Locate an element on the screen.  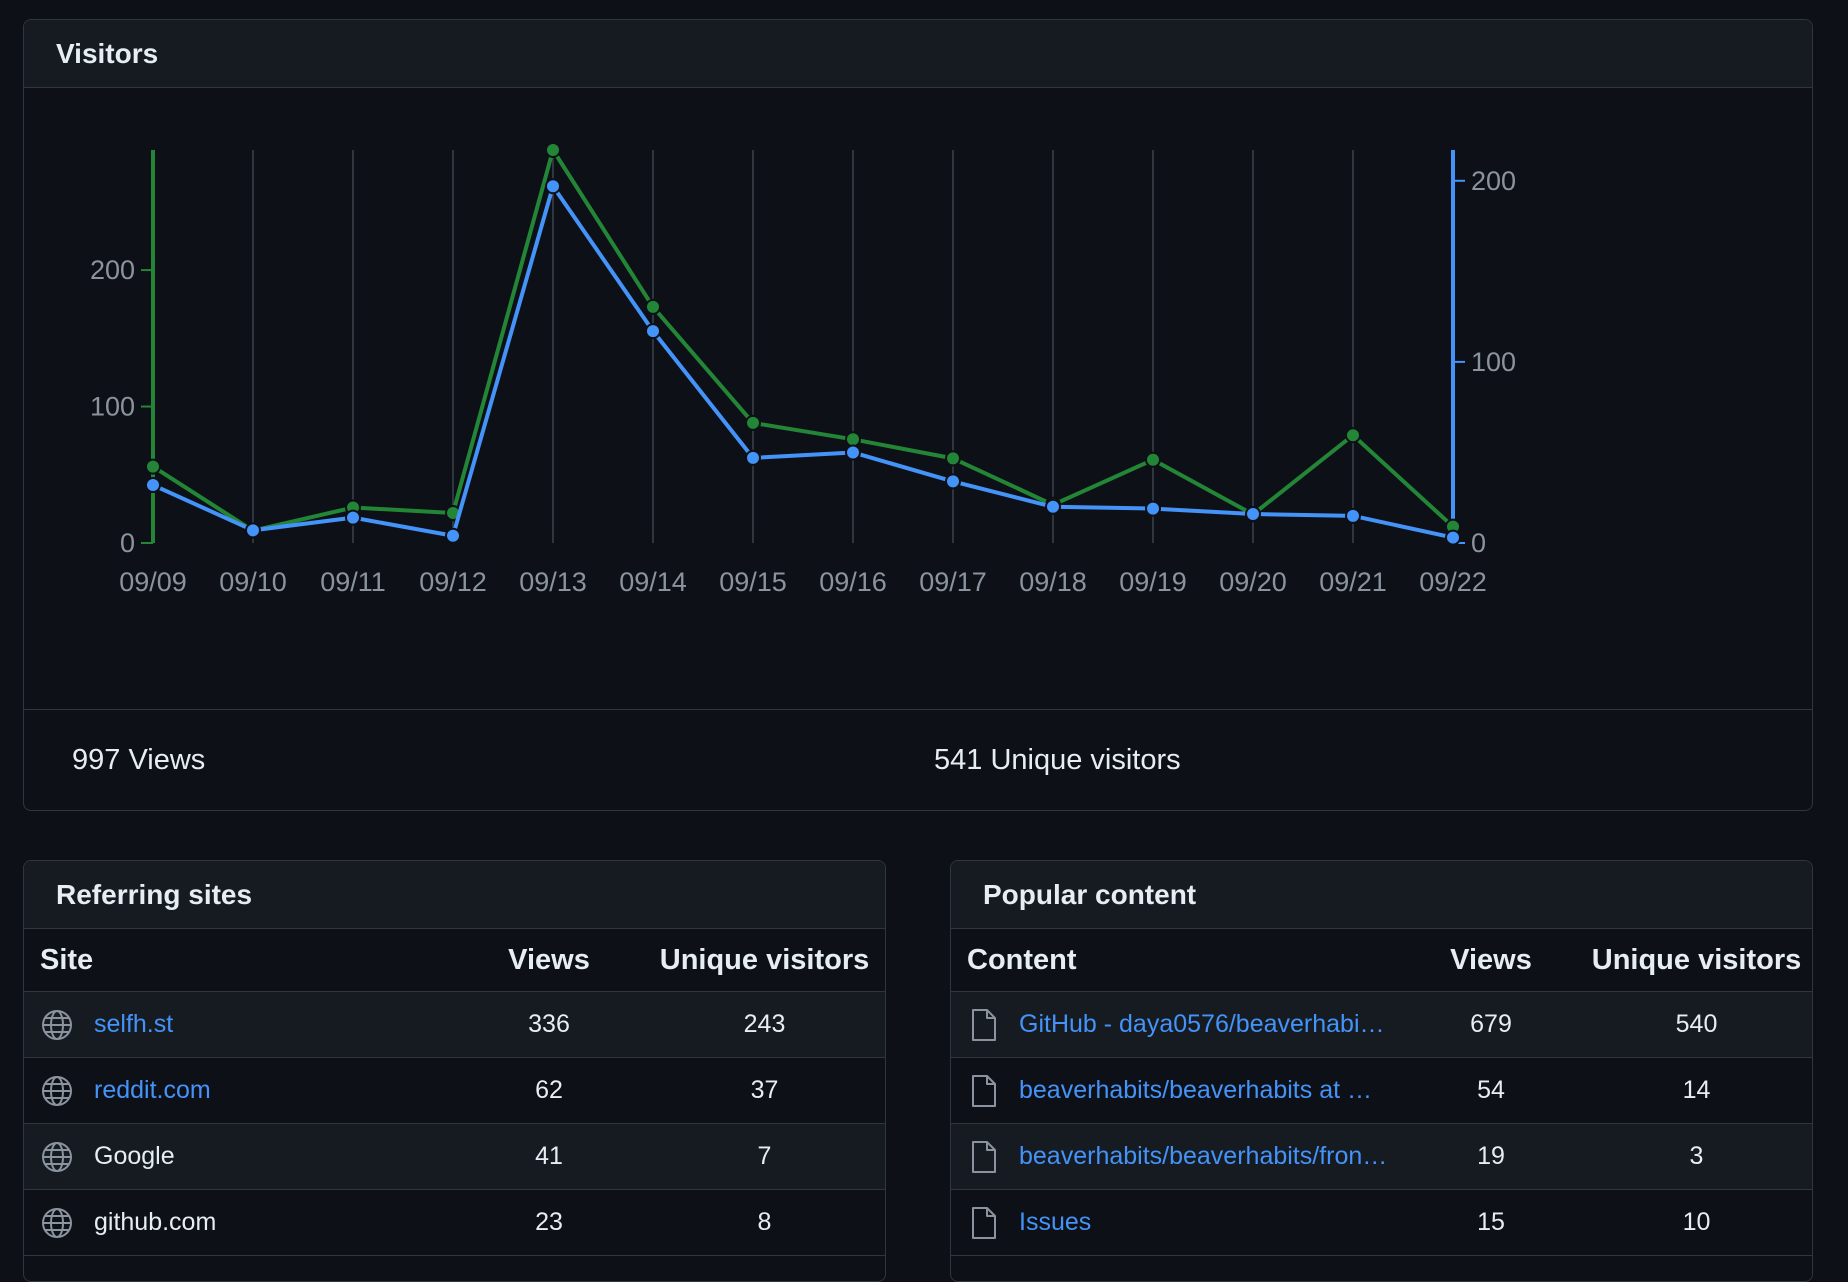
x-axis-label: 09/15 is located at coordinates (753, 582).